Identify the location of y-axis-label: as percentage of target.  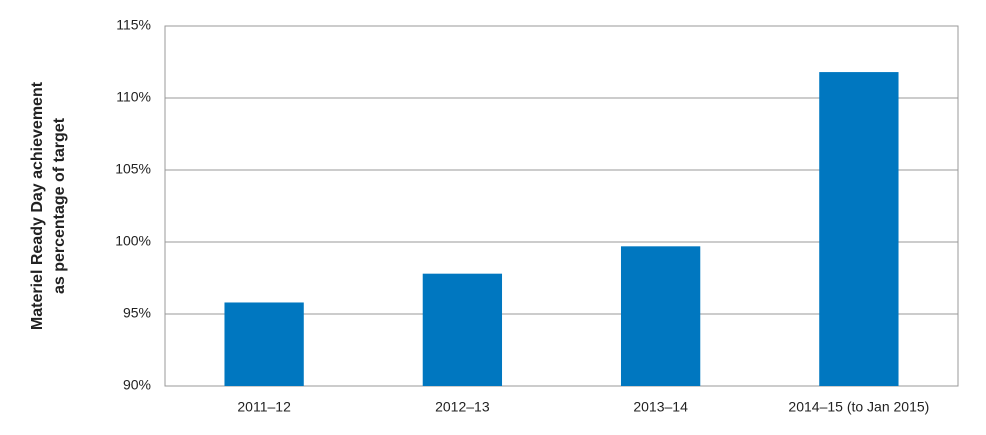
(59, 205).